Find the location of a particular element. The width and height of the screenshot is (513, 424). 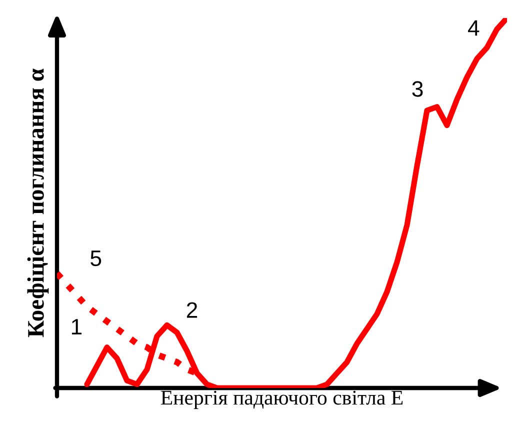

annotation: 5 is located at coordinates (96, 258).